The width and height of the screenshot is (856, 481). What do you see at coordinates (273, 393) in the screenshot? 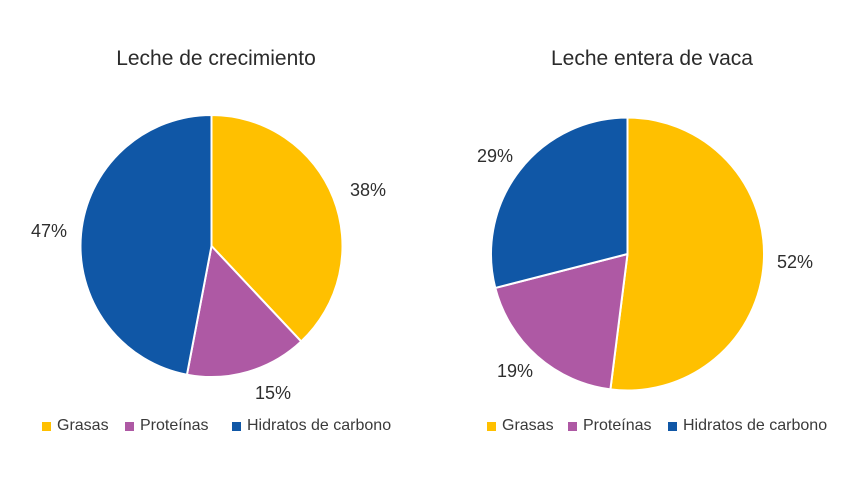
I see `slice-label-proteinas-left: 15%` at bounding box center [273, 393].